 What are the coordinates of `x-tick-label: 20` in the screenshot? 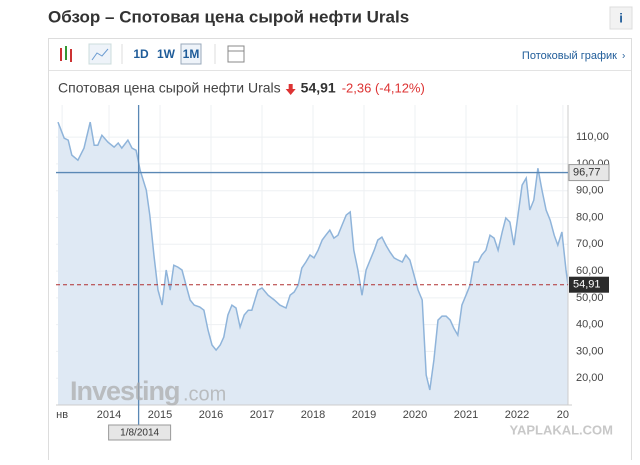 It's located at (563, 415).